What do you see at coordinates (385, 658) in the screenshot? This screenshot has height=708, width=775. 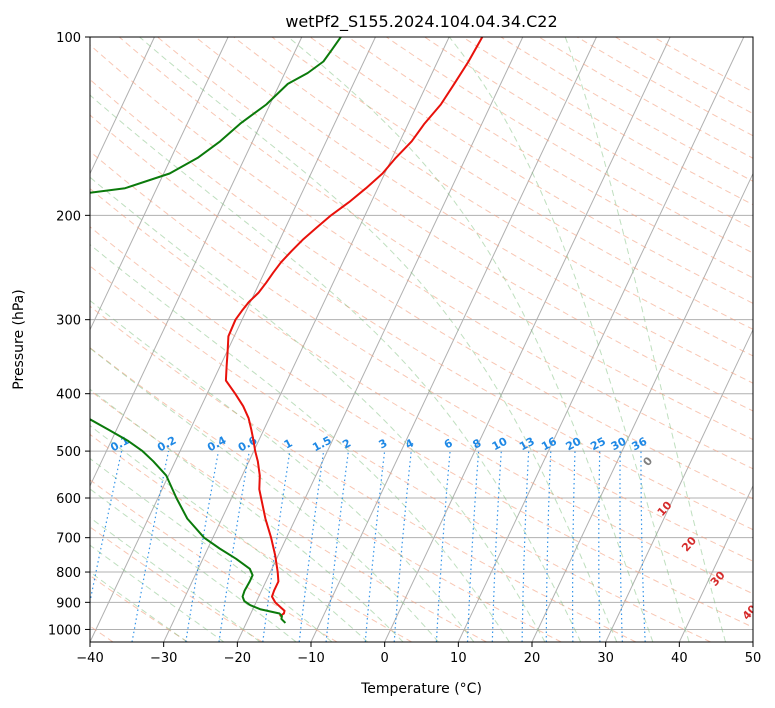 I see `x-tick-label: 0` at bounding box center [385, 658].